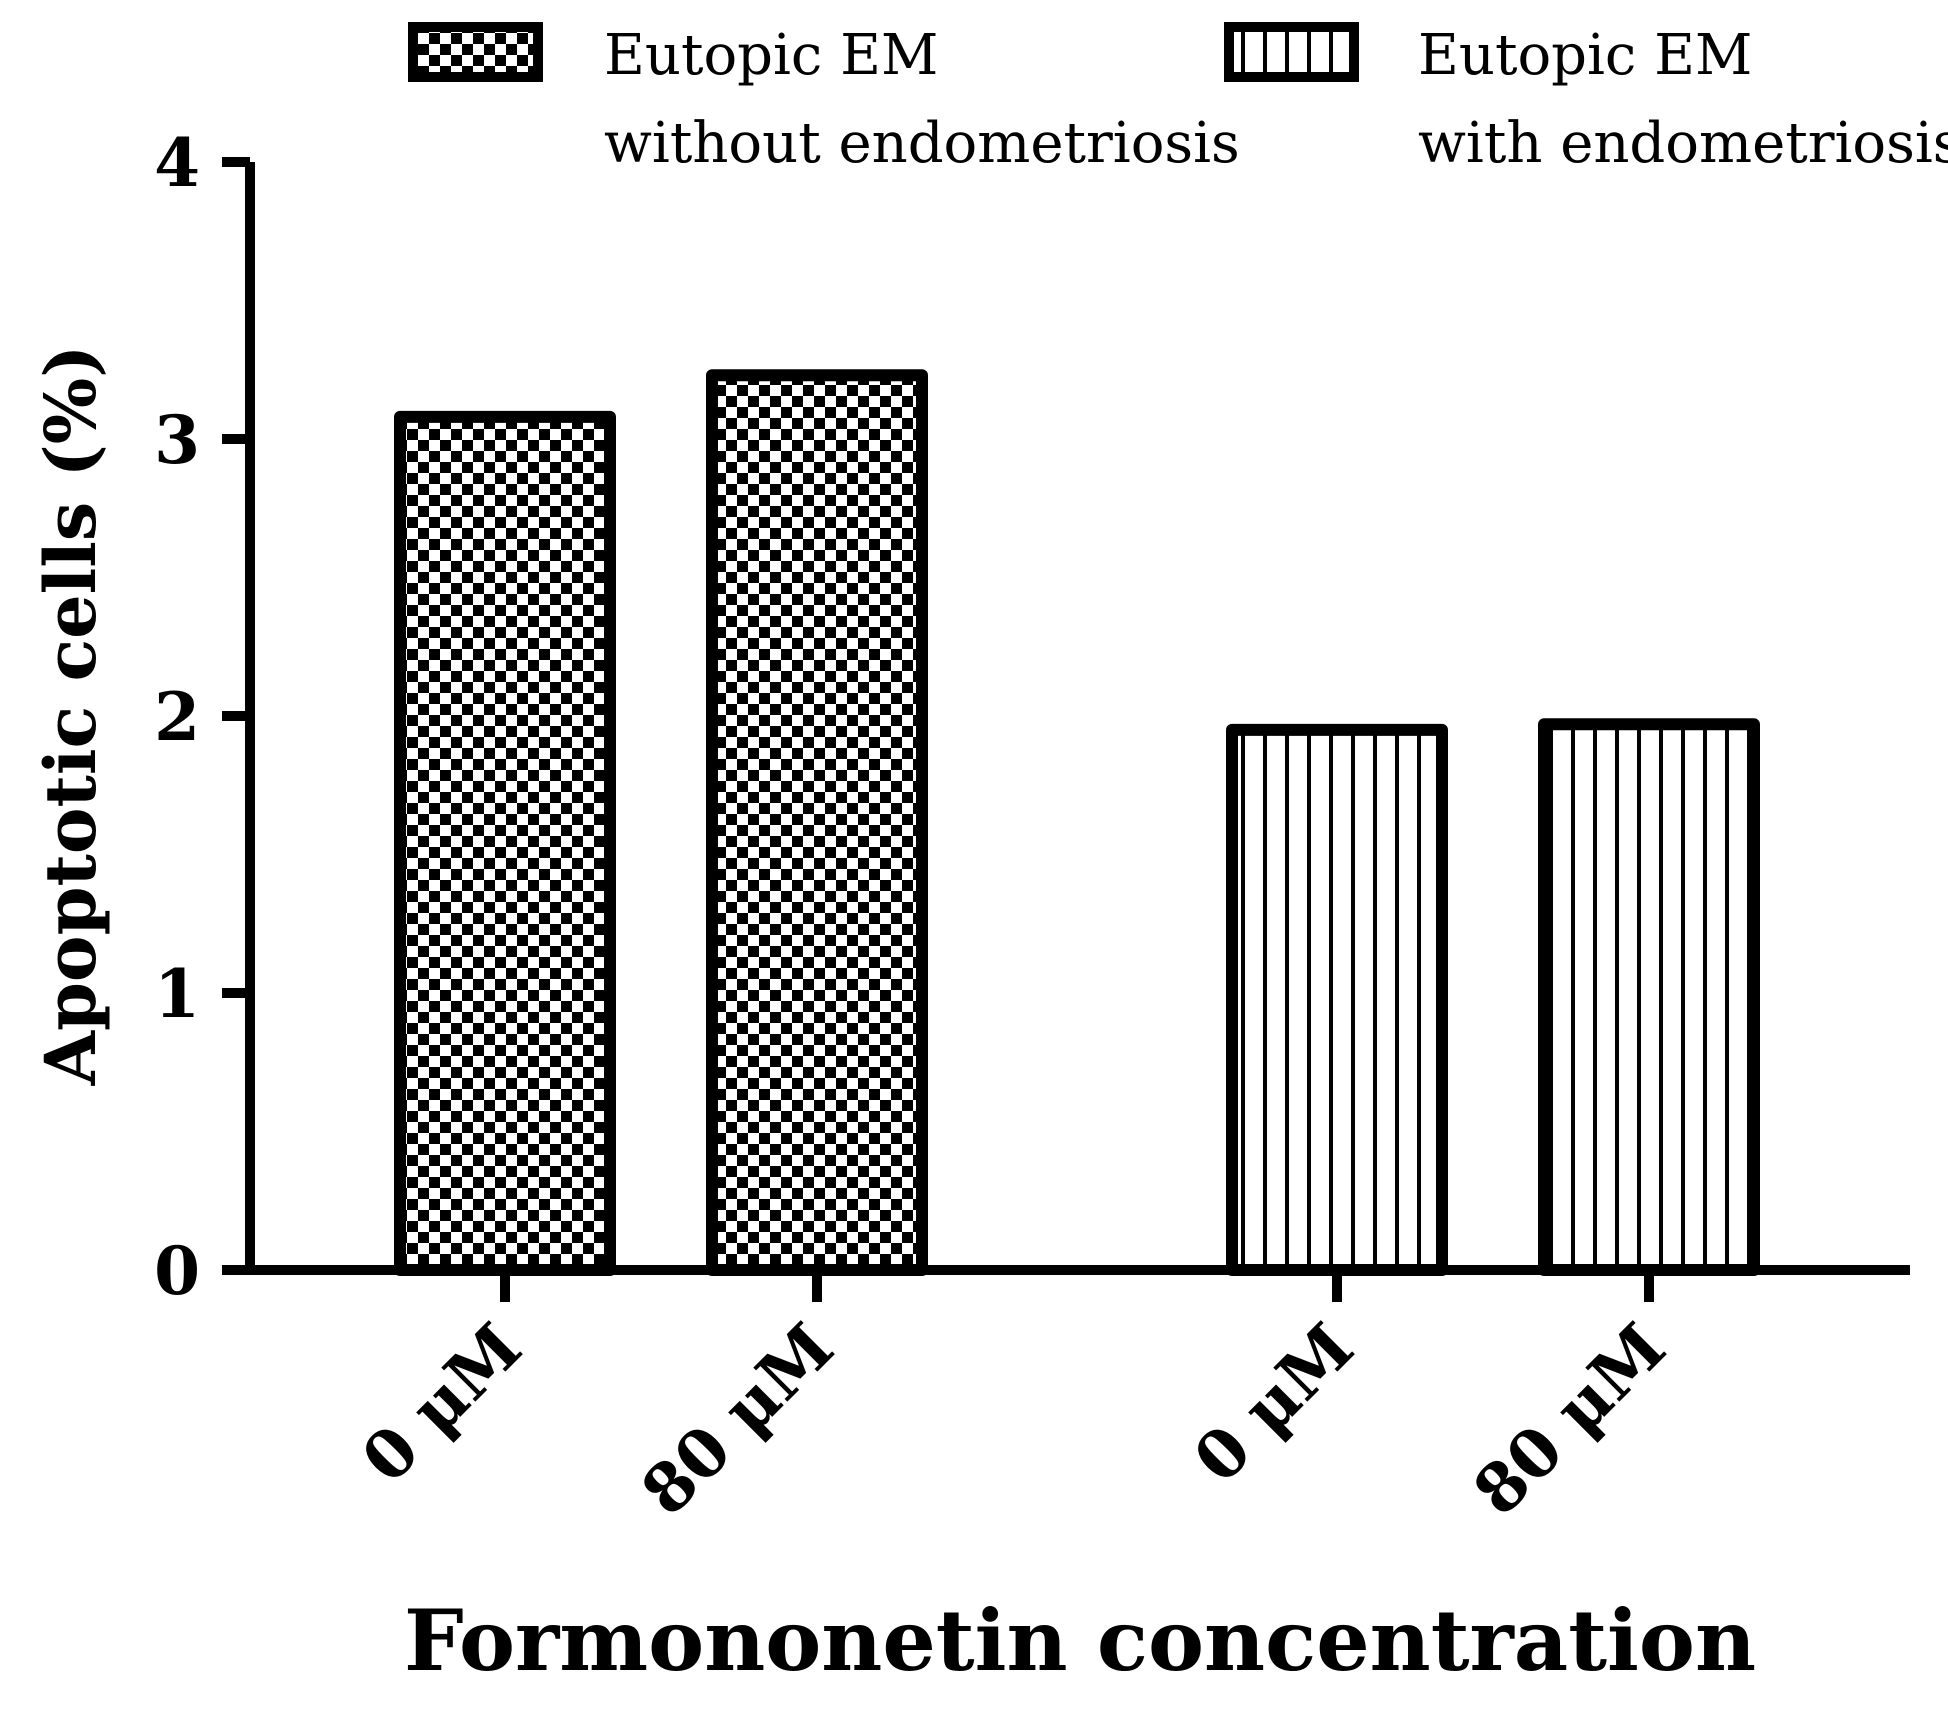  Describe the element at coordinates (202, 717) in the screenshot. I see `y-ticks: 0 1 2 3 4` at that location.